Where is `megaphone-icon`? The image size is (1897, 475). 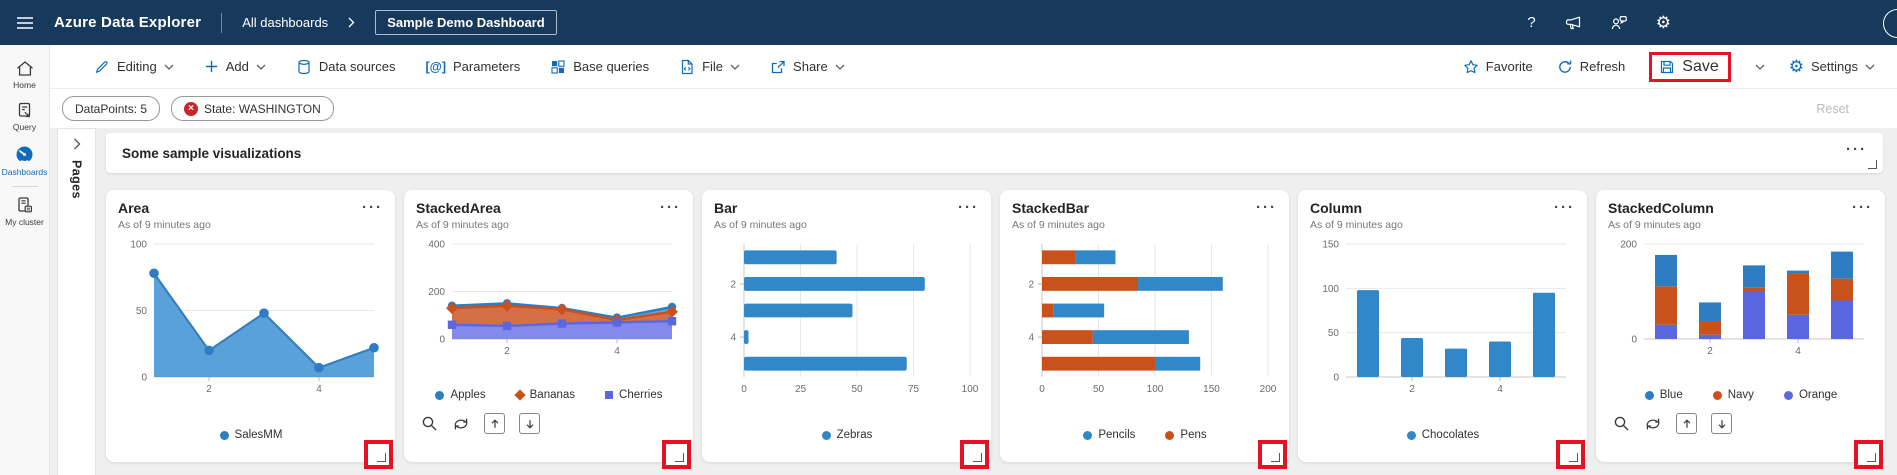
megaphone-icon is located at coordinates (1573, 23).